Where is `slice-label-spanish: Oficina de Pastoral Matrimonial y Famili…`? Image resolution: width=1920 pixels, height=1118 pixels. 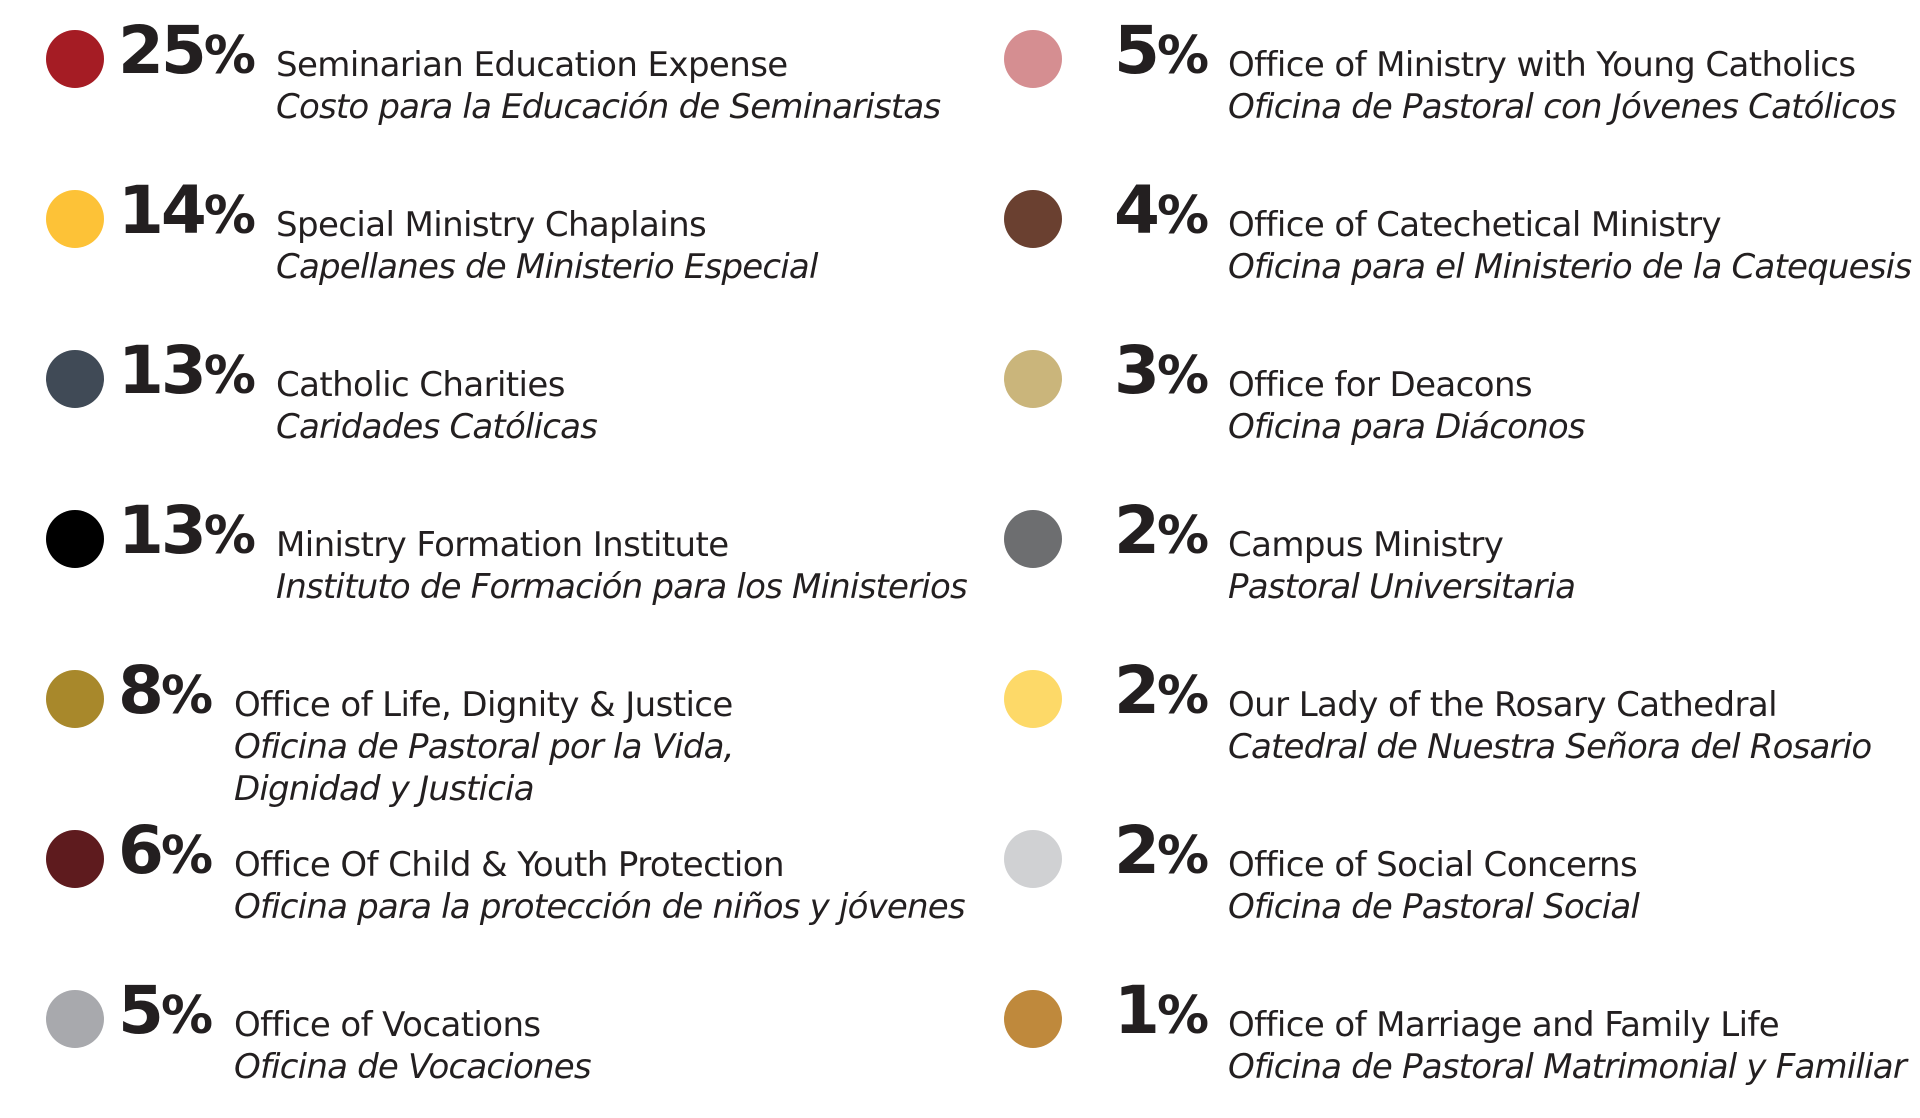 slice-label-spanish: Oficina de Pastoral Matrimonial y Famili… is located at coordinates (1567, 1067).